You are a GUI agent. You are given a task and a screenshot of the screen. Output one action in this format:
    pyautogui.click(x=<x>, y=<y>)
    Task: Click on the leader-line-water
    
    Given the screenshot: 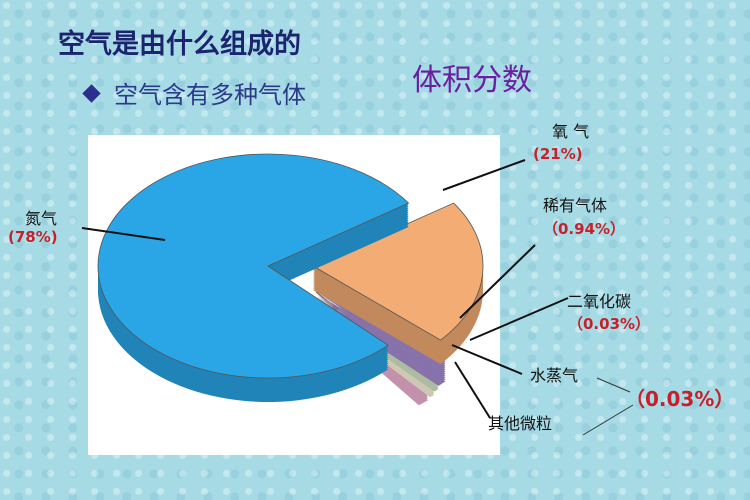 What is the action you would take?
    pyautogui.click(x=487, y=359)
    